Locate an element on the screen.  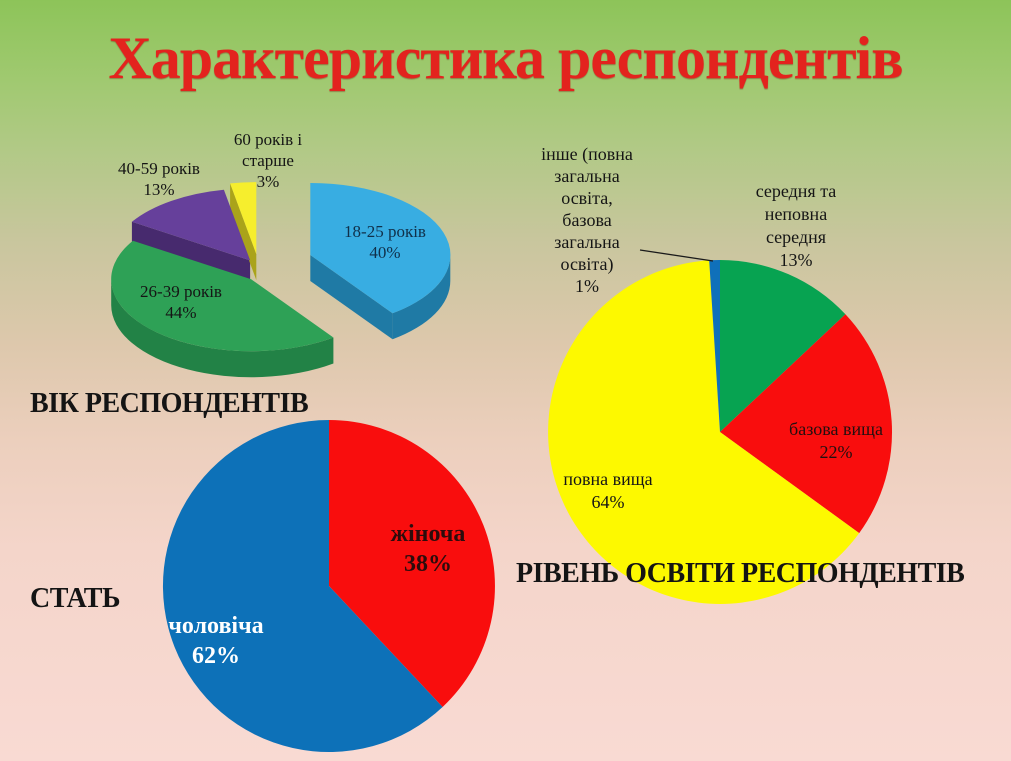
education-other-leader-line is located at coordinates (676, 255).